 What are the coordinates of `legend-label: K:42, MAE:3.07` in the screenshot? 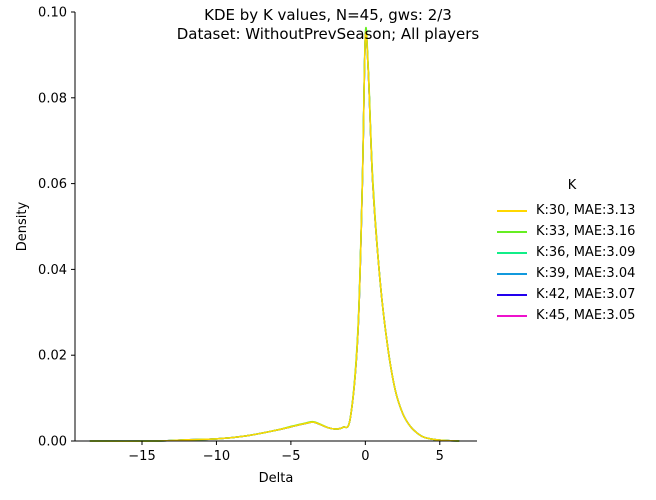 It's located at (586, 294).